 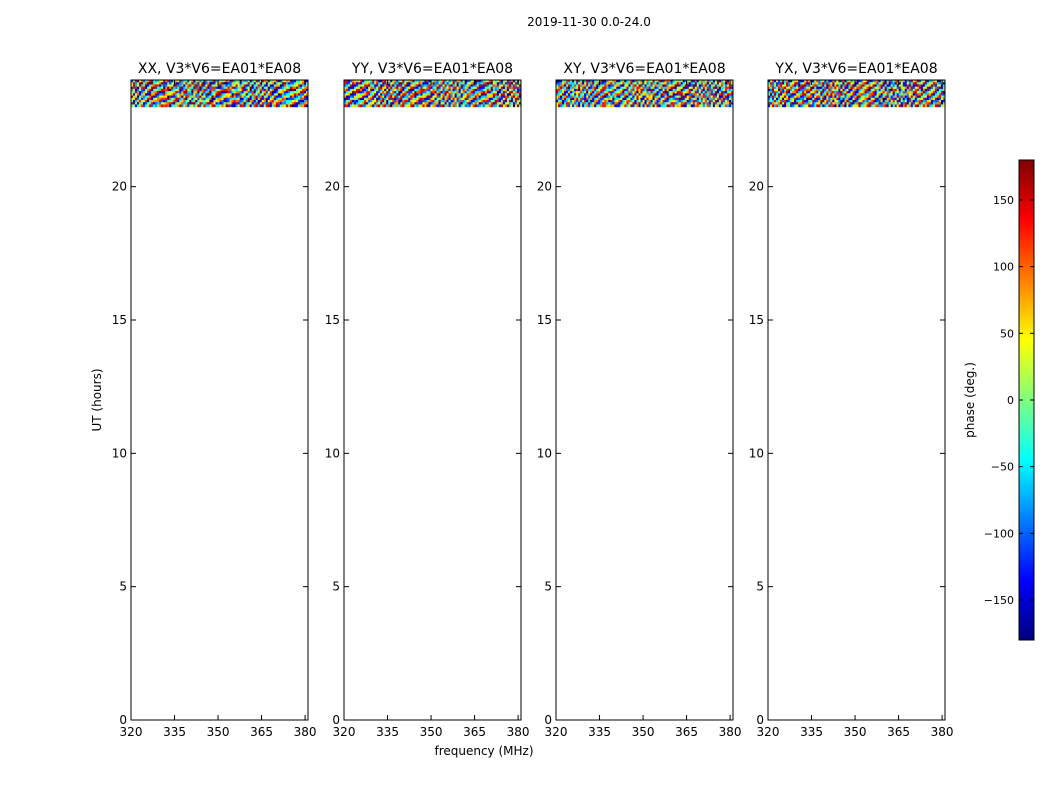 What do you see at coordinates (433, 94) in the screenshot?
I see `heatmap-strip` at bounding box center [433, 94].